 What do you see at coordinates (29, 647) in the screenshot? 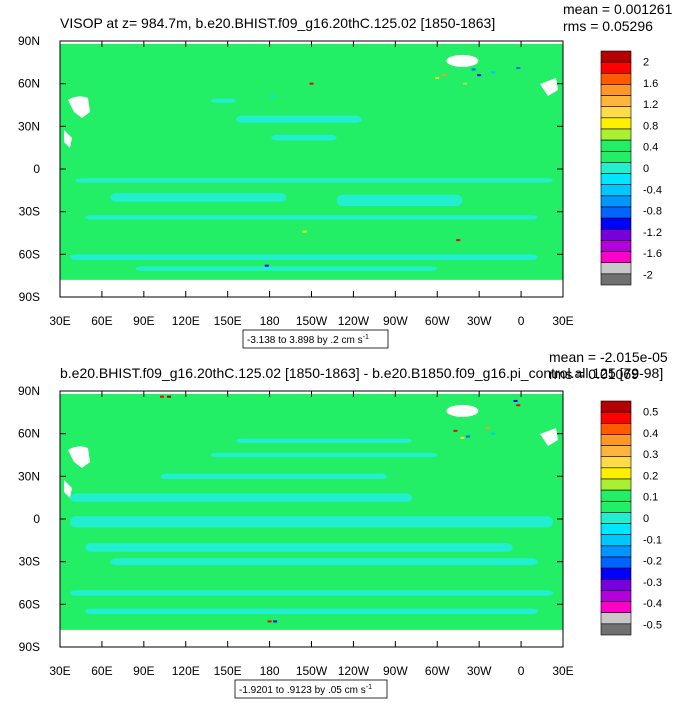
I see `y-tick-label: 90S` at bounding box center [29, 647].